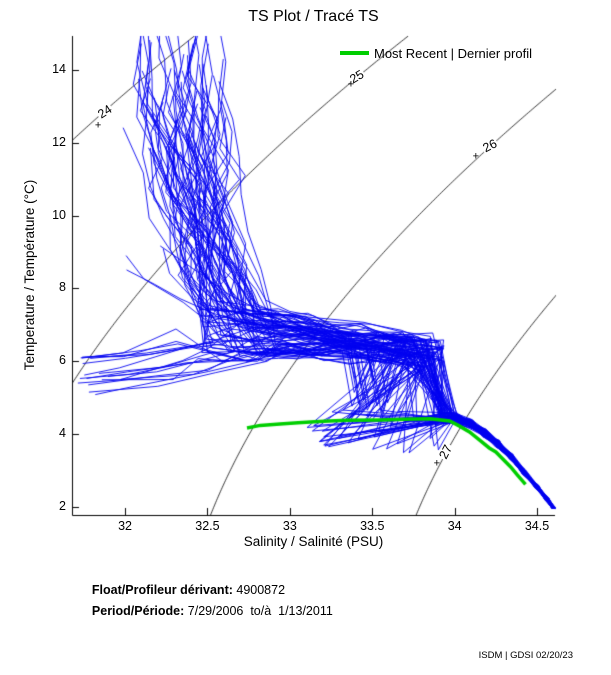 Image resolution: width=611 pixels, height=675 pixels. What do you see at coordinates (476, 156) in the screenshot?
I see `isopycnal-marker-26: +` at bounding box center [476, 156].